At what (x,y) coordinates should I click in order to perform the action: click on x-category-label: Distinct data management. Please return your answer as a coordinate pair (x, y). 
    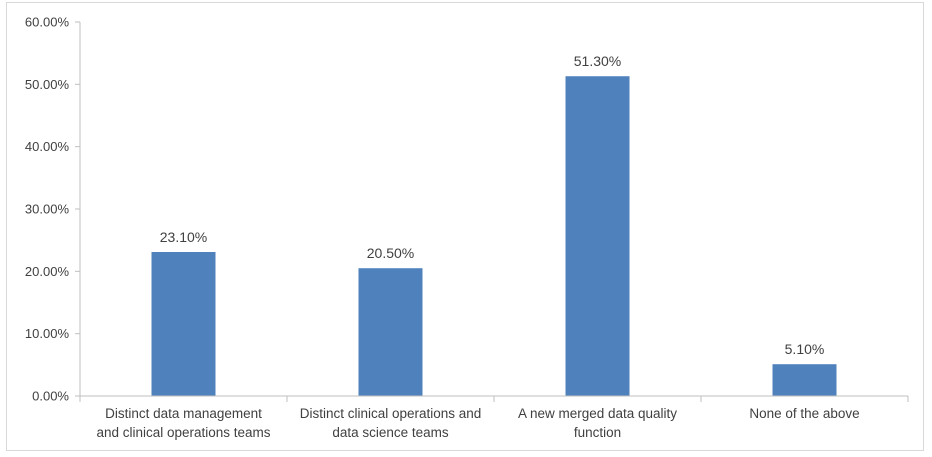
    Looking at the image, I should click on (183, 413).